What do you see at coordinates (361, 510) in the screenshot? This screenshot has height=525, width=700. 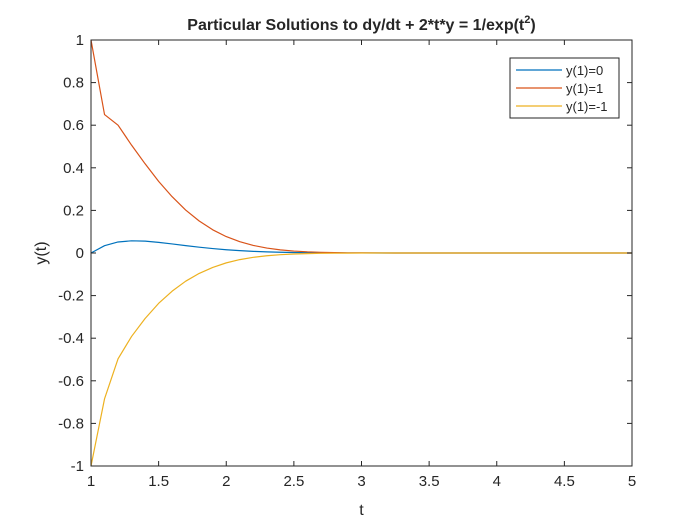 I see `x-axis-label: t` at bounding box center [361, 510].